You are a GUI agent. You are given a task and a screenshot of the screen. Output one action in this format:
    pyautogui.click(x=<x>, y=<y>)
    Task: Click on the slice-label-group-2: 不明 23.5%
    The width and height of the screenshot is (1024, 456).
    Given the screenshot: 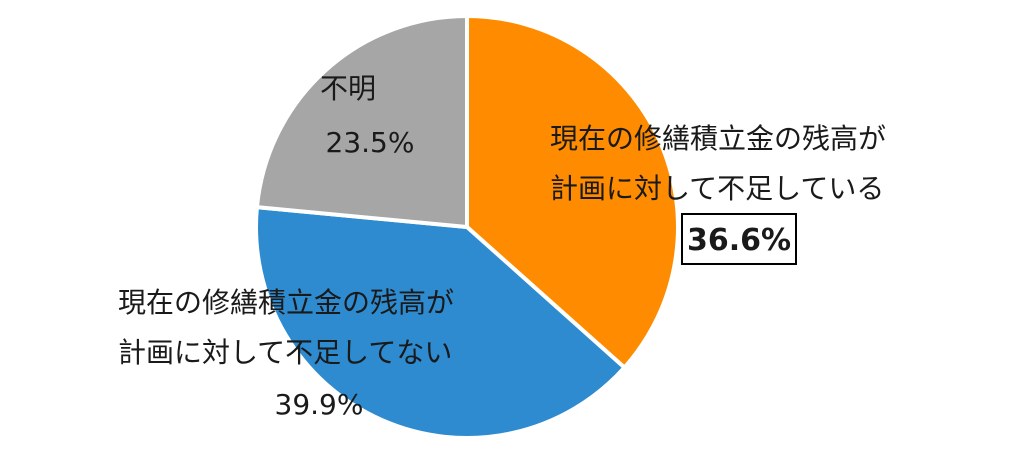 What is the action you would take?
    pyautogui.click(x=367, y=115)
    